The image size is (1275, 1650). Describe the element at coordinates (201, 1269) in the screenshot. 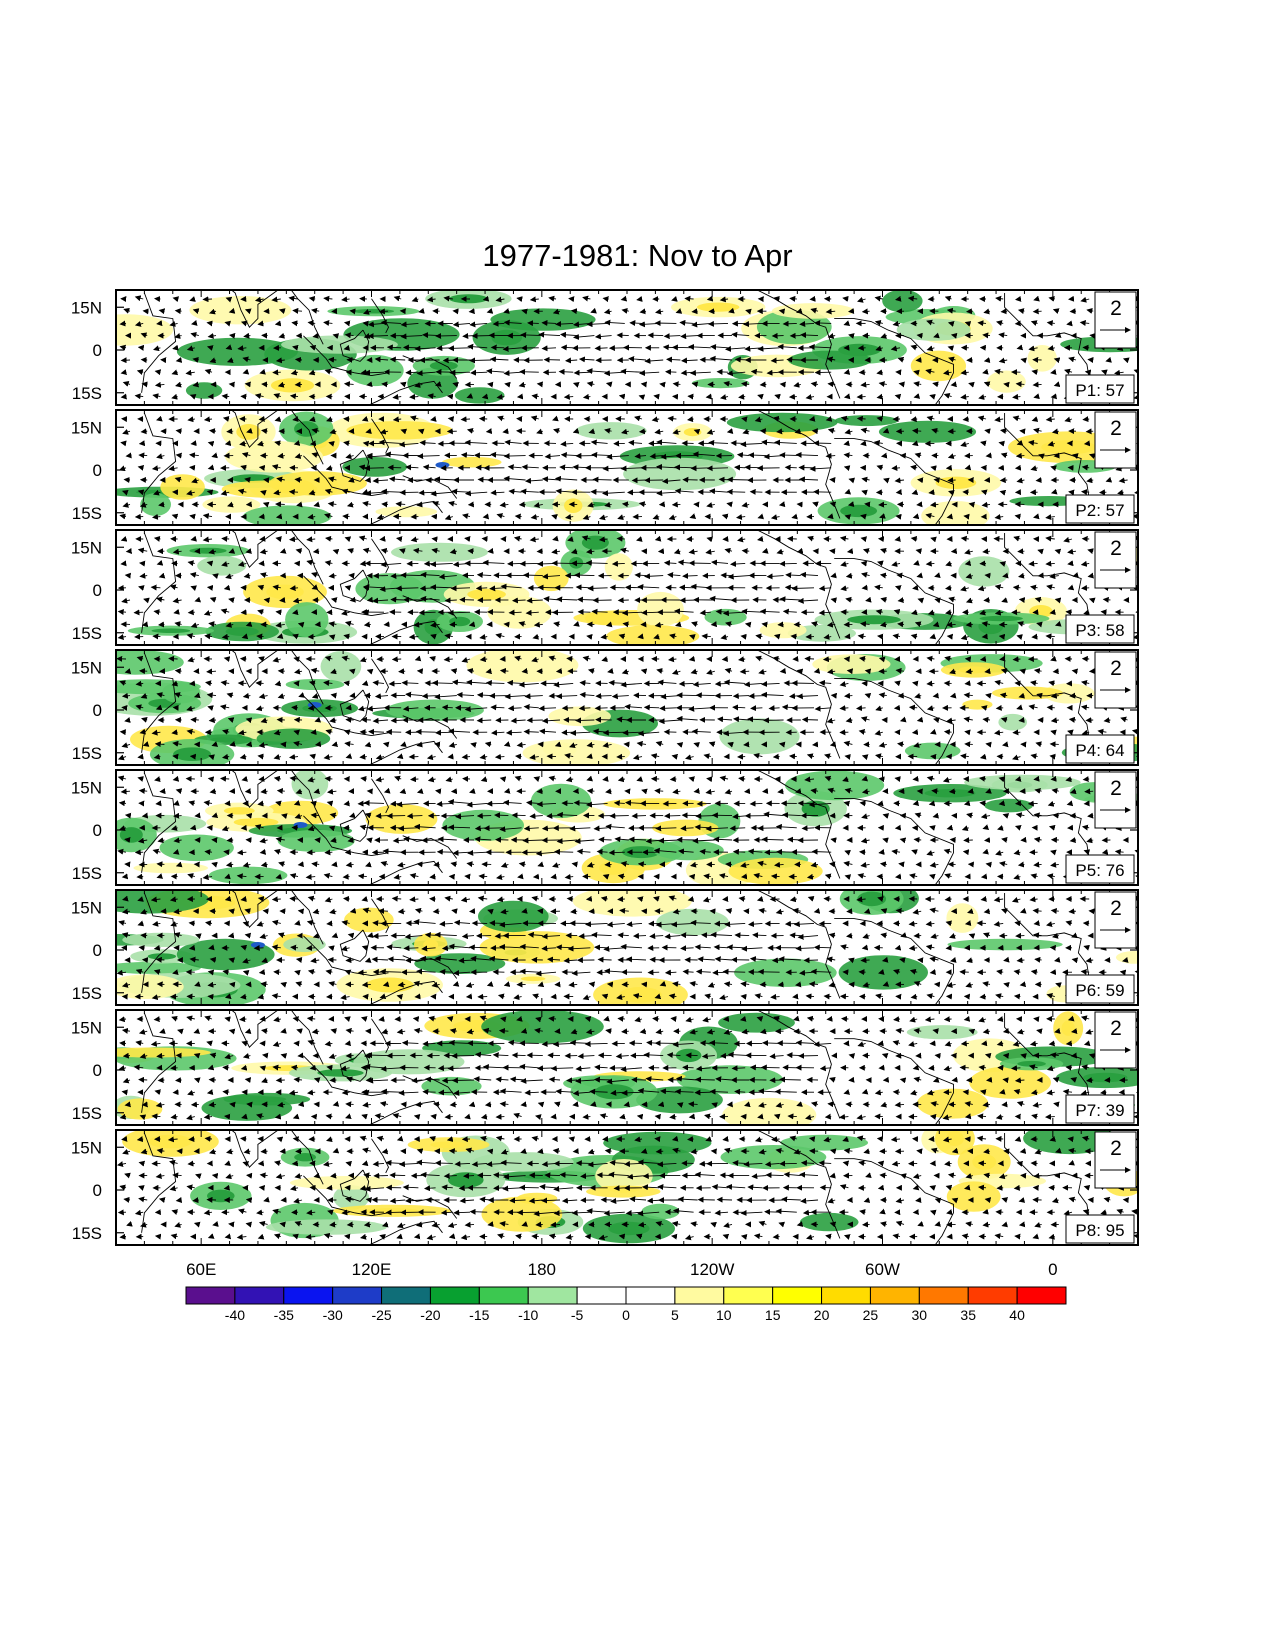

I see `lon-tick-label: 60E` at that location.